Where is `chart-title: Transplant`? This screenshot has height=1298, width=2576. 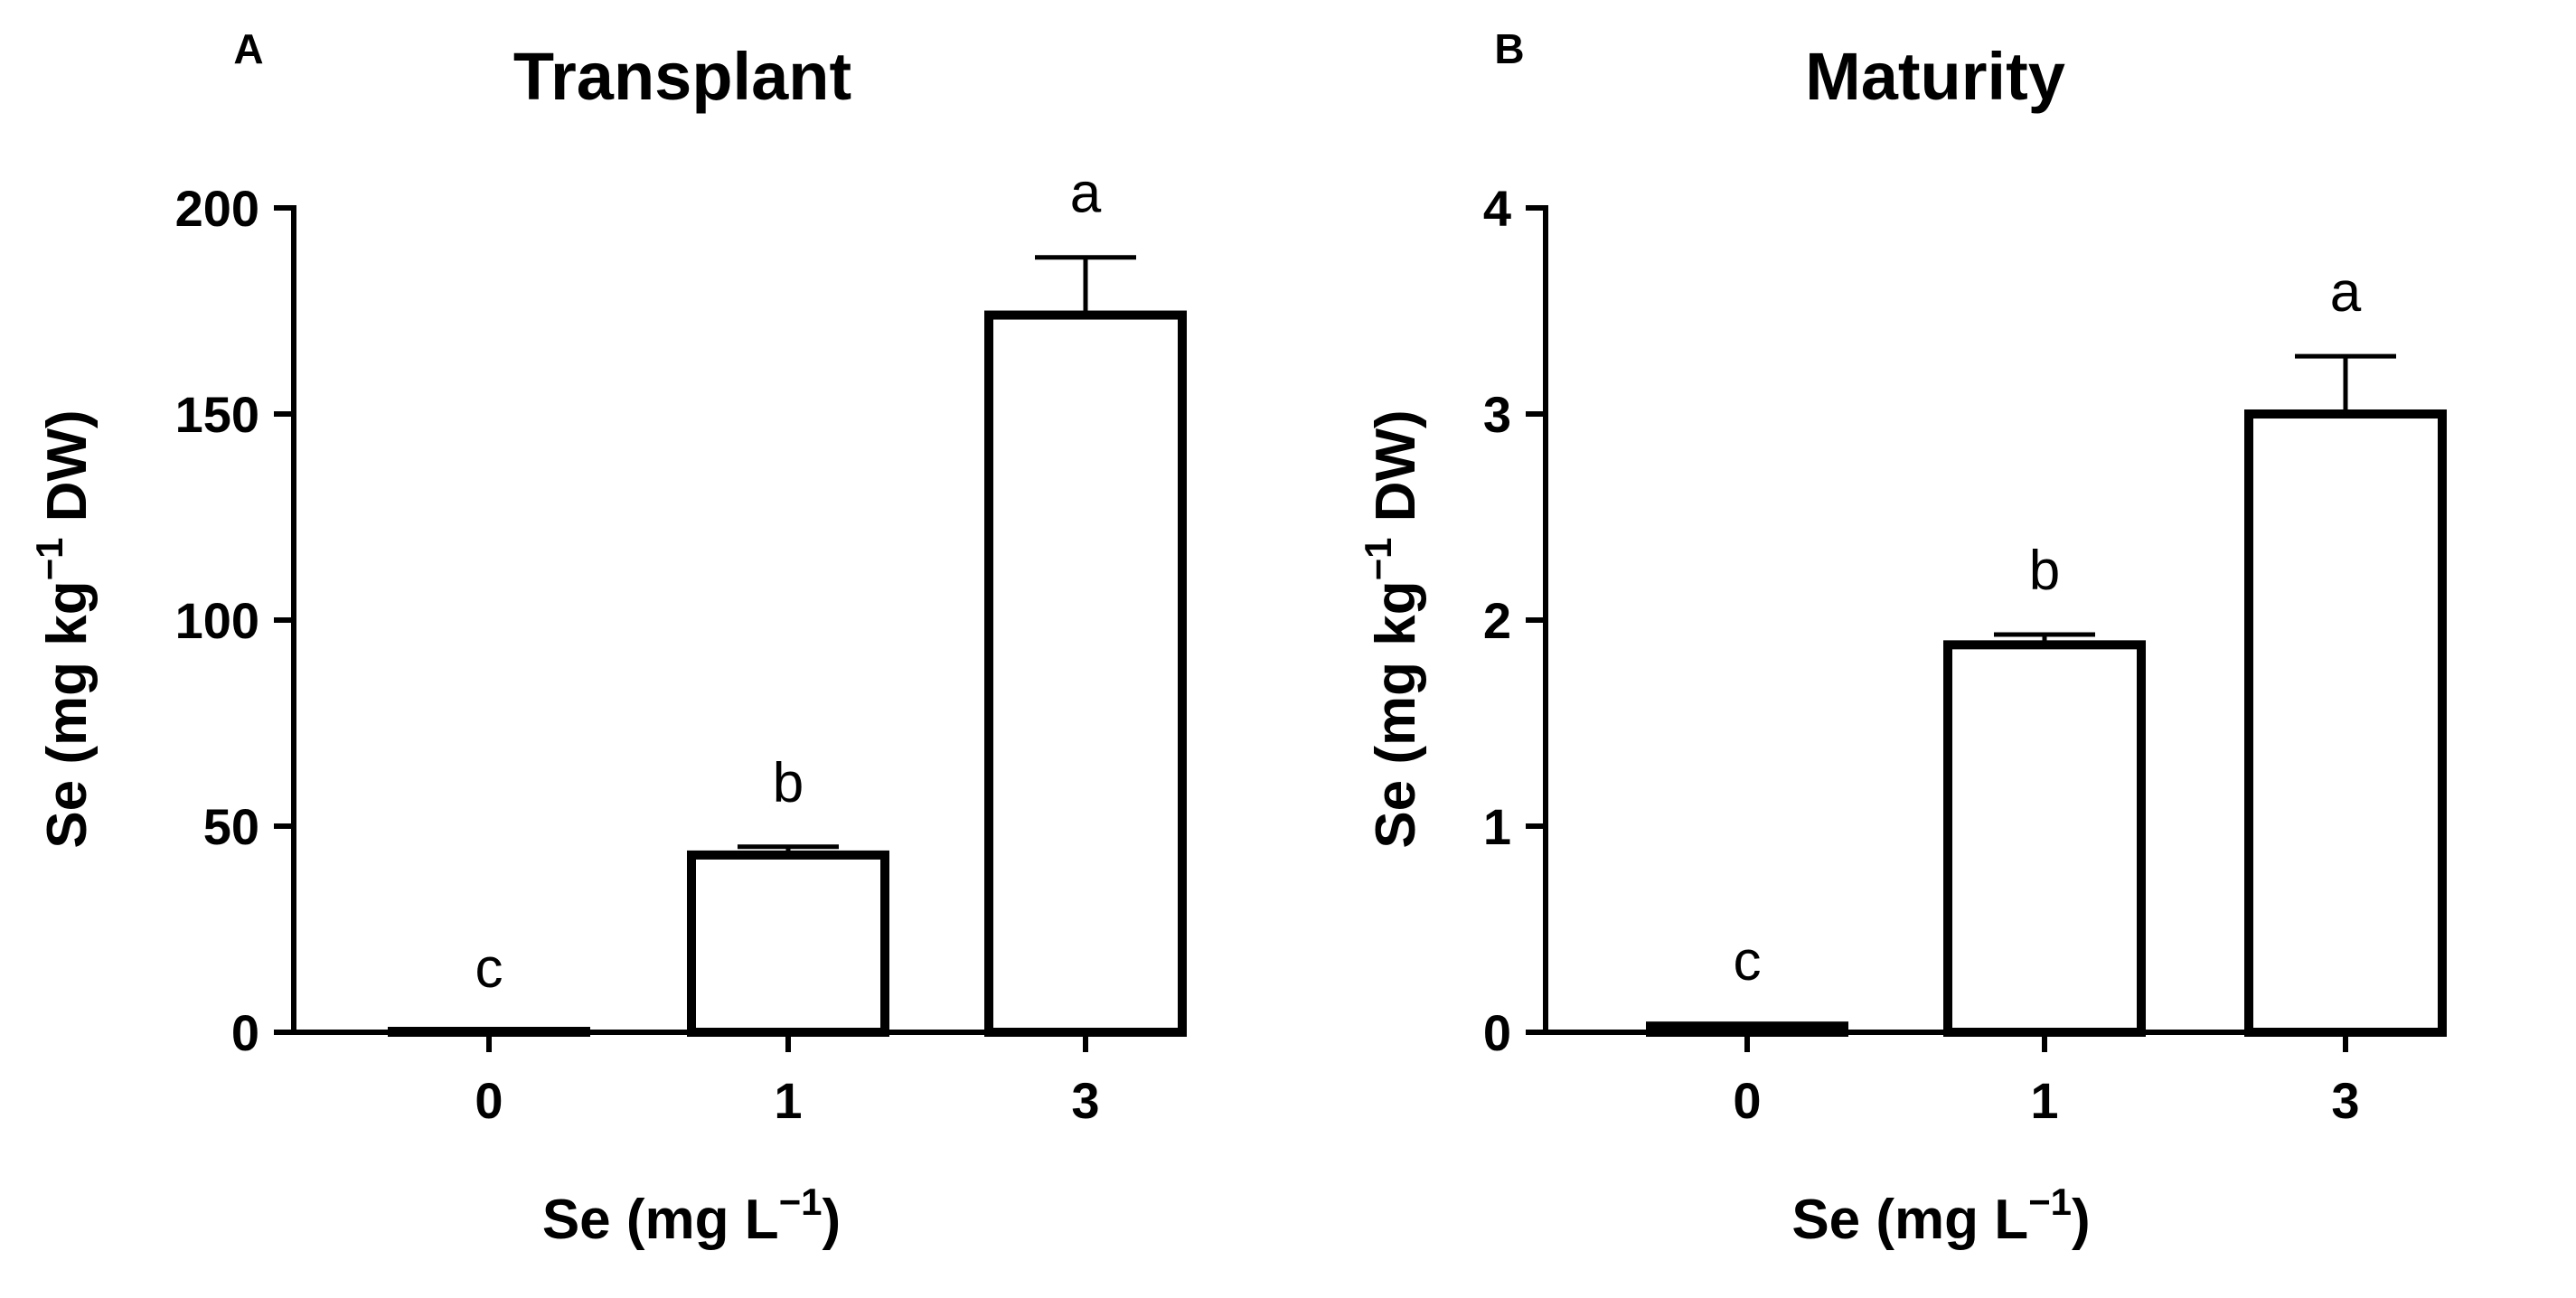 chart-title: Transplant is located at coordinates (682, 76).